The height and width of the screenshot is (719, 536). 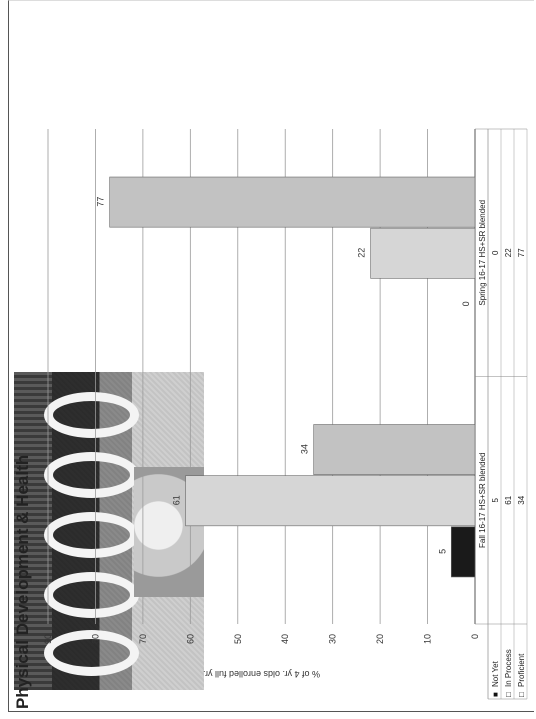 I want to click on y-tick-labels: 0 10 20 30 40 50 60 70 80 90, so click(x=261, y=639).